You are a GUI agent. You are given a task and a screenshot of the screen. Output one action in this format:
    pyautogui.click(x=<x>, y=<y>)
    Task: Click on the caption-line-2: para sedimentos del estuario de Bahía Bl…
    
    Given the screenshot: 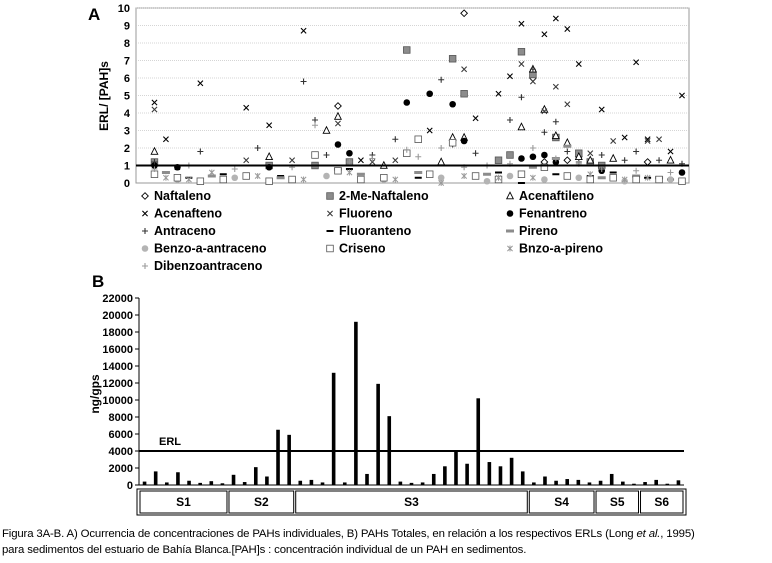 What is the action you would take?
    pyautogui.click(x=264, y=550)
    